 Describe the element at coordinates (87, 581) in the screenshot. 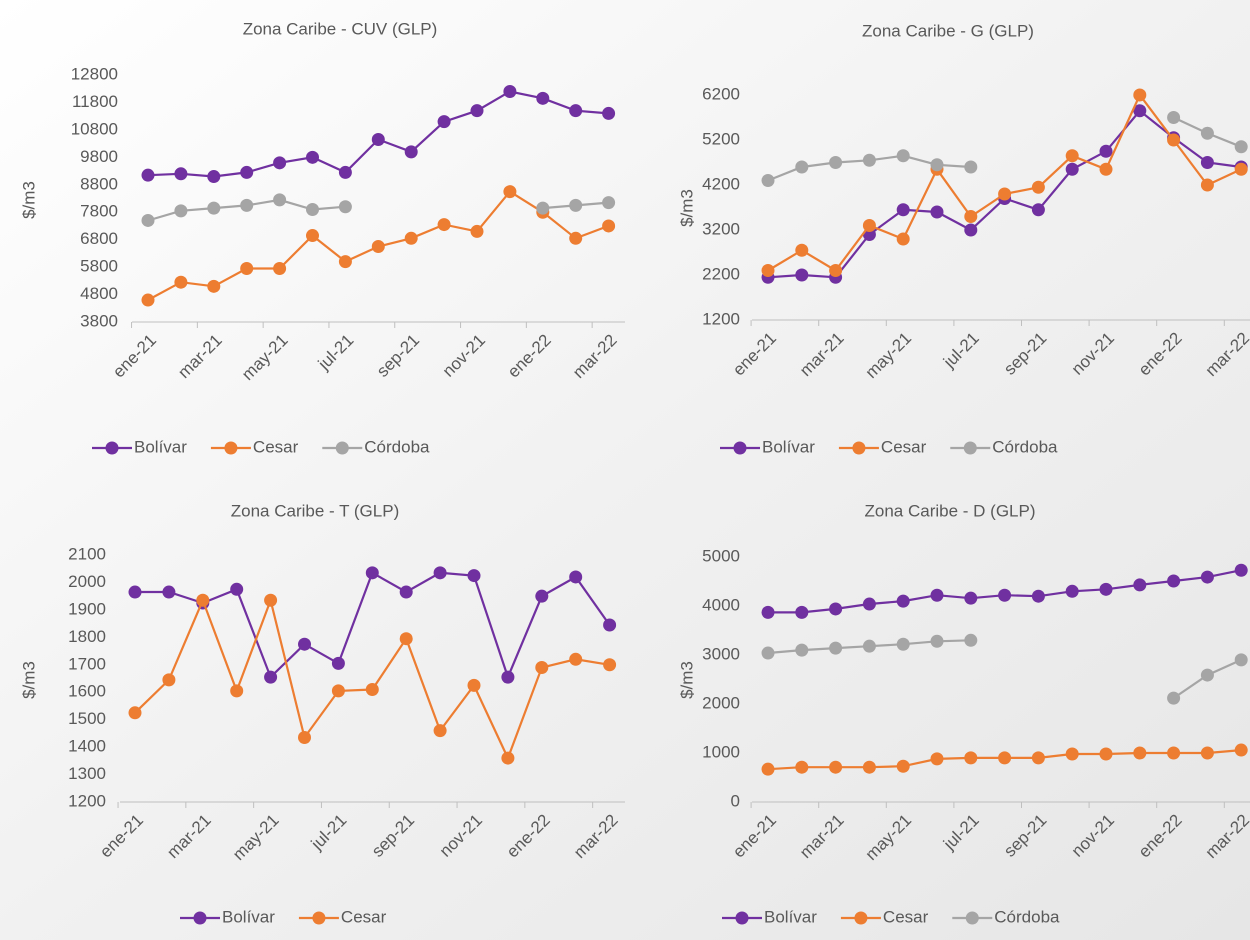

I see `y-tick-label: 2000` at that location.